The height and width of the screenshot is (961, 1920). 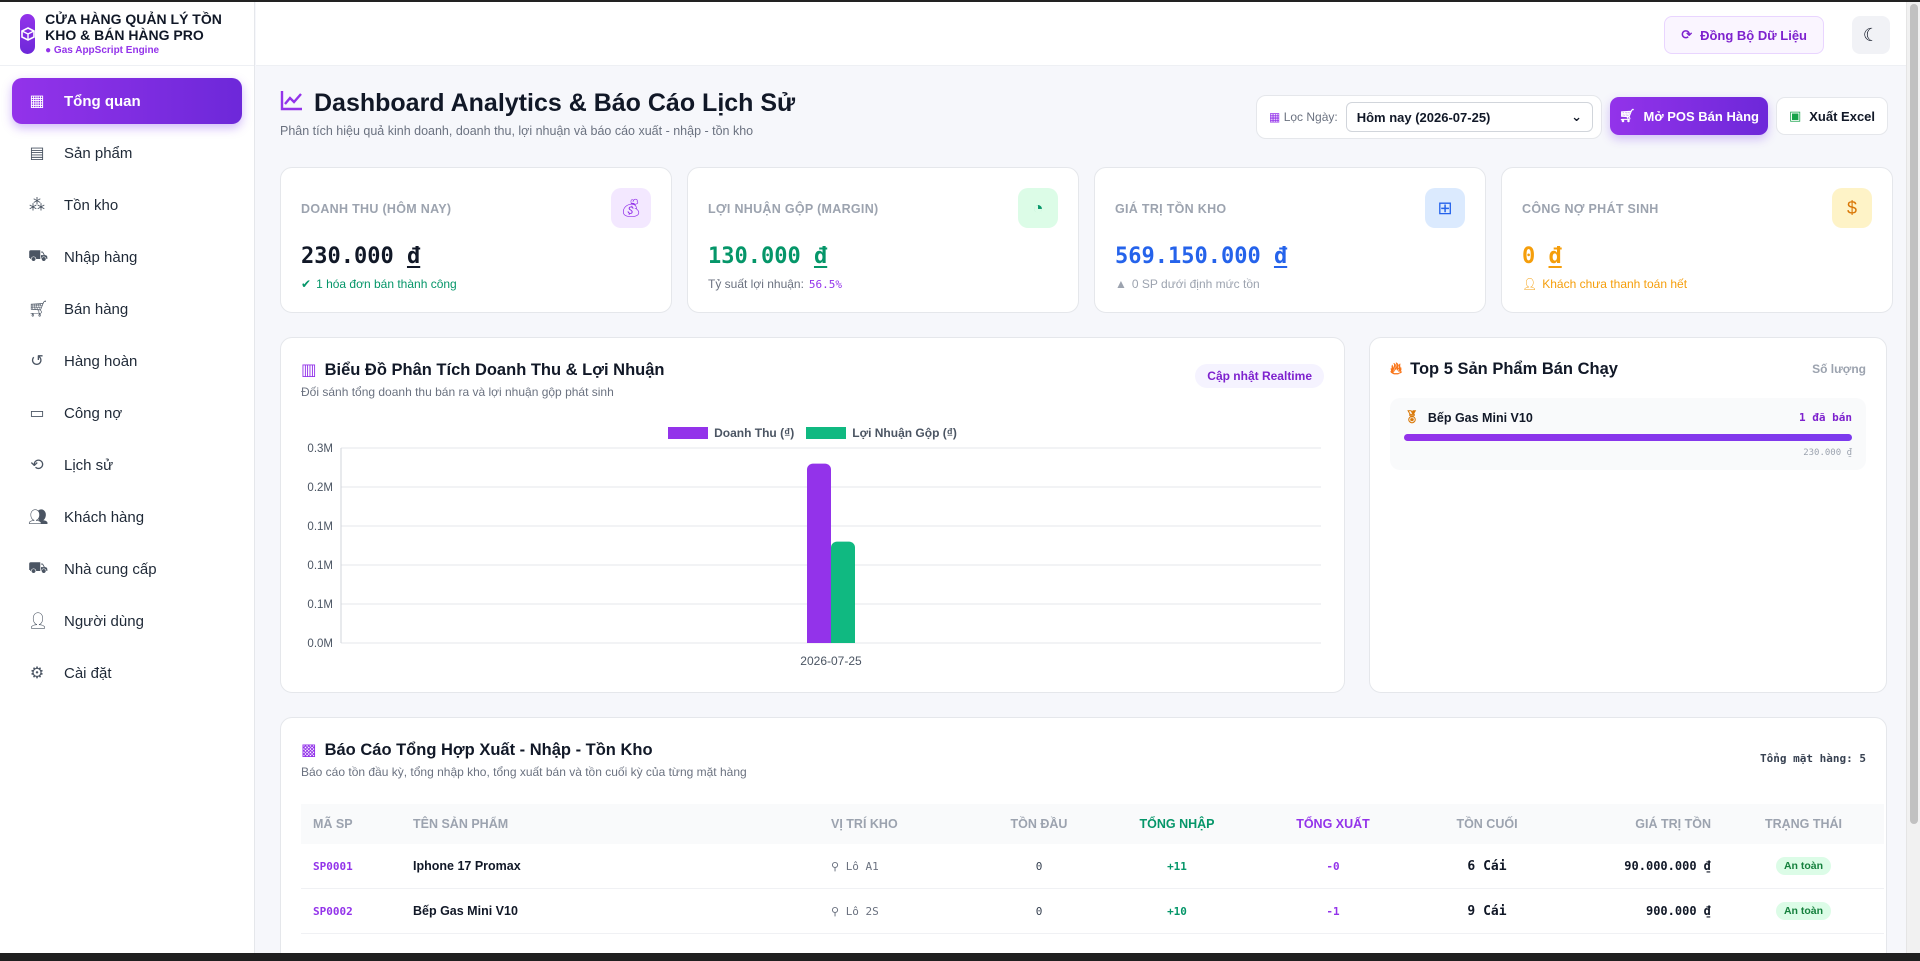 I want to click on brand-subtitle: ● Gas AppScript Engine, so click(x=102, y=50).